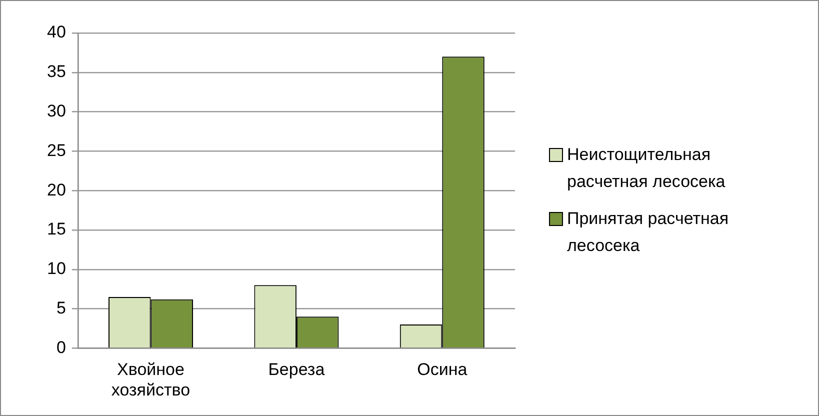  What do you see at coordinates (56, 150) in the screenshot?
I see `y-tick-label: 25` at bounding box center [56, 150].